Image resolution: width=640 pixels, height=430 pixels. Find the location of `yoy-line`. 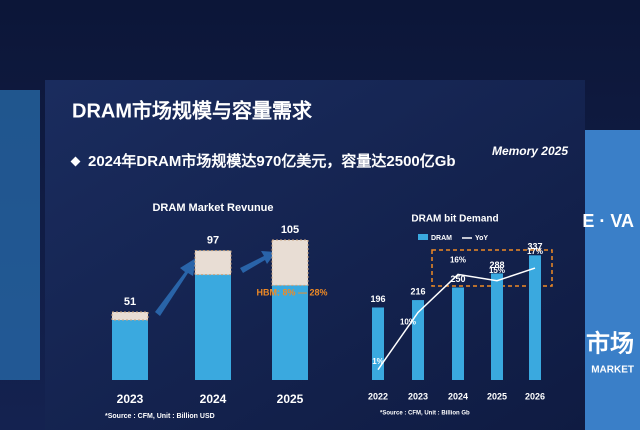

yoy-line is located at coordinates (456, 319).